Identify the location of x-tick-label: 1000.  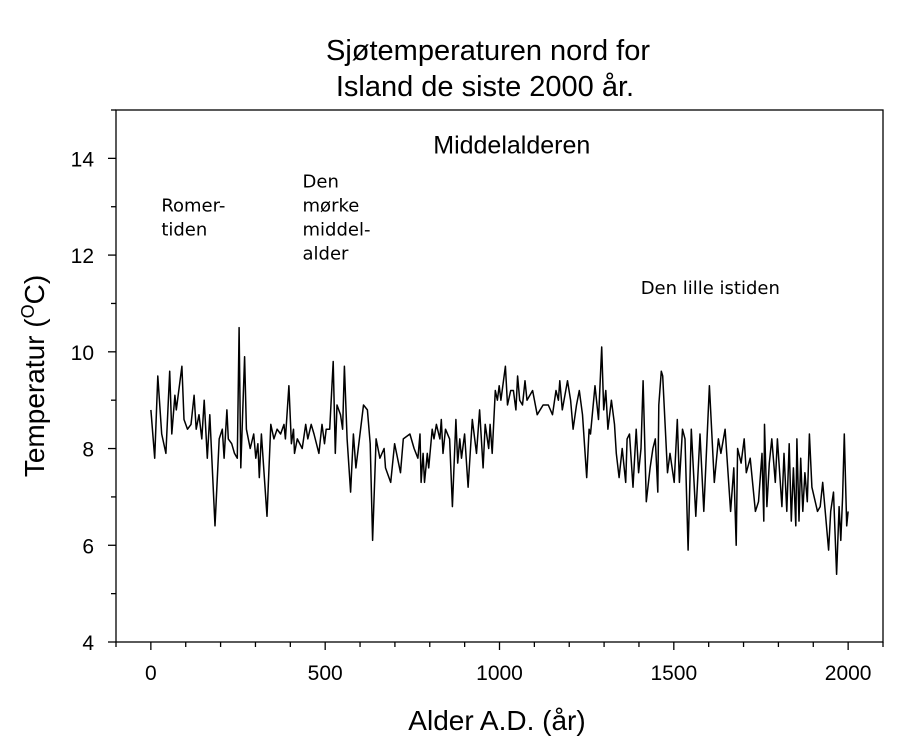
(499, 673).